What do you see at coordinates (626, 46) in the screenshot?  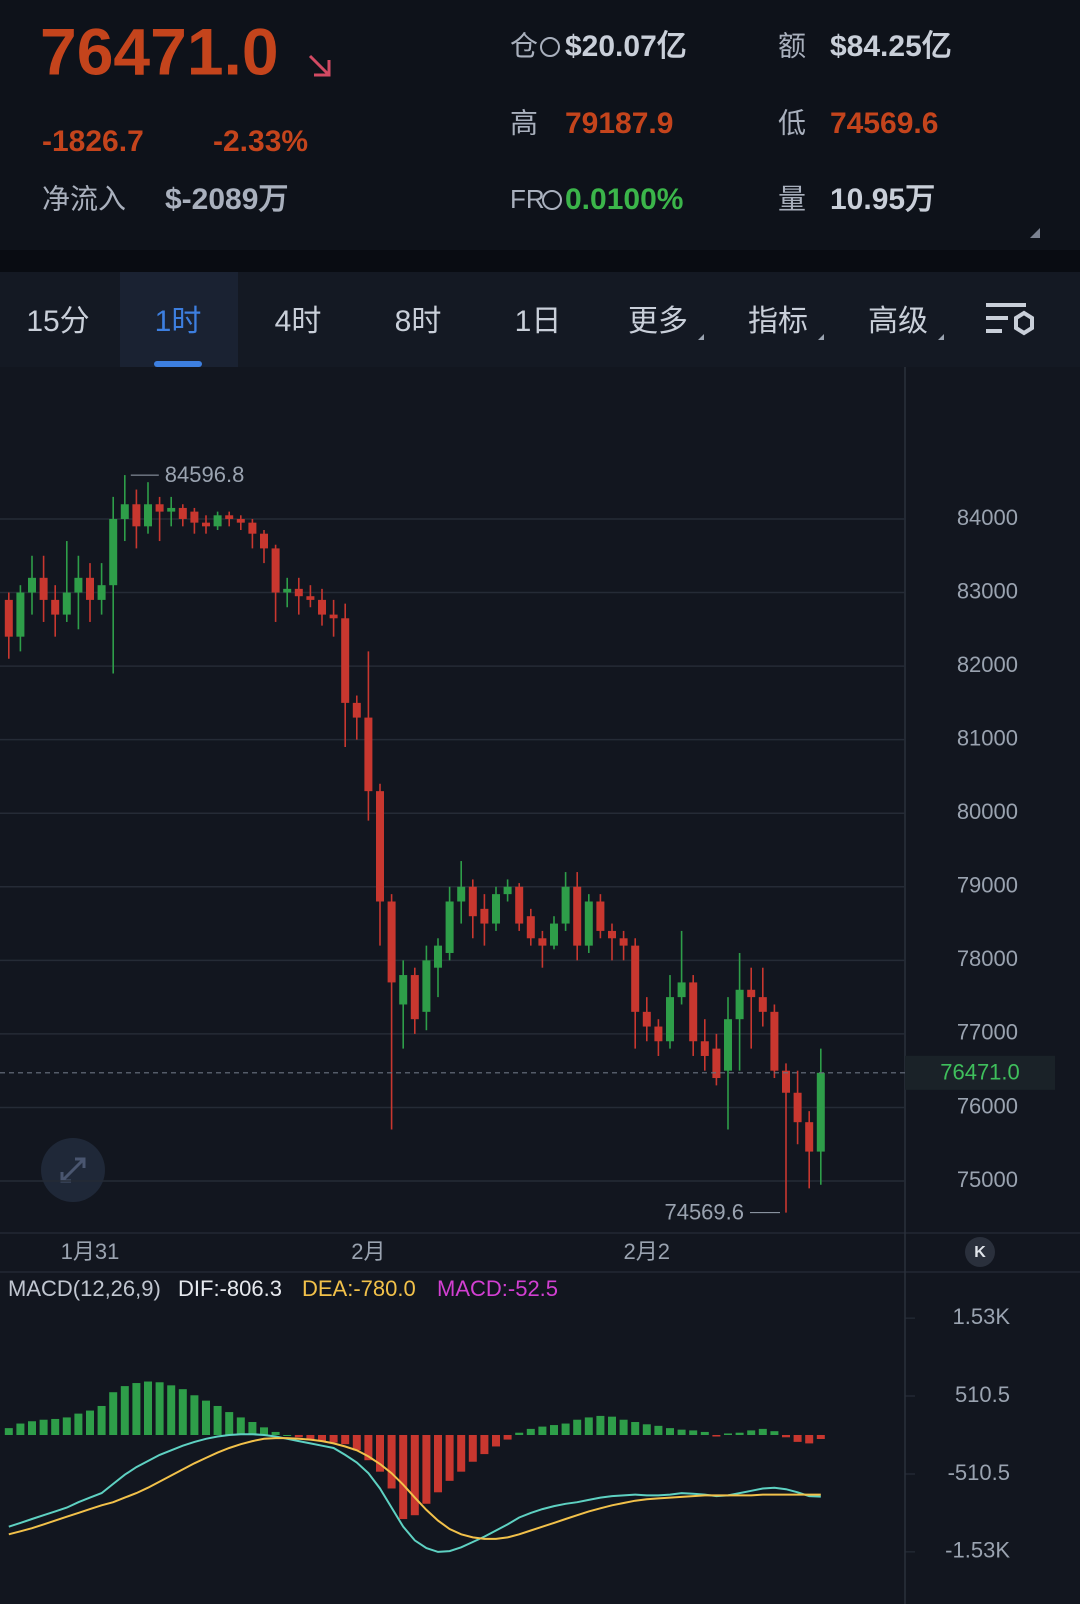 I see `stat-value: $20.07亿` at bounding box center [626, 46].